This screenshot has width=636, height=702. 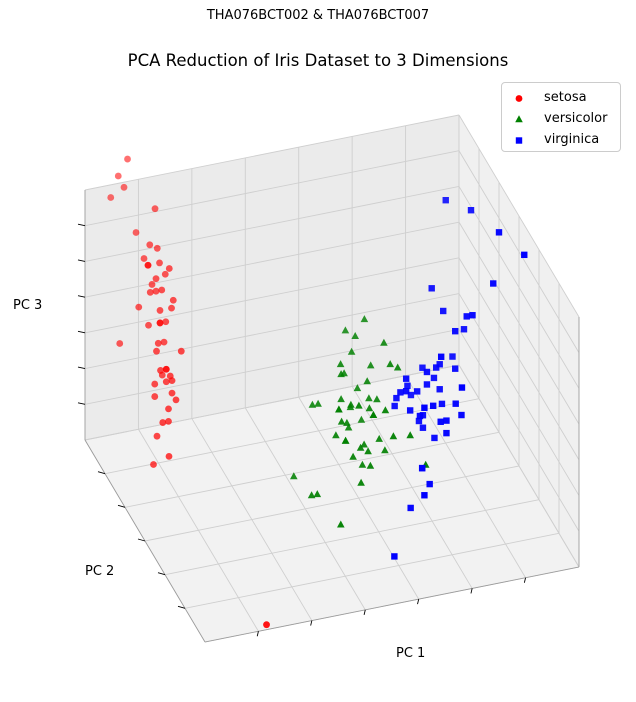 I want to click on legend-marker-setosa, so click(x=519, y=98).